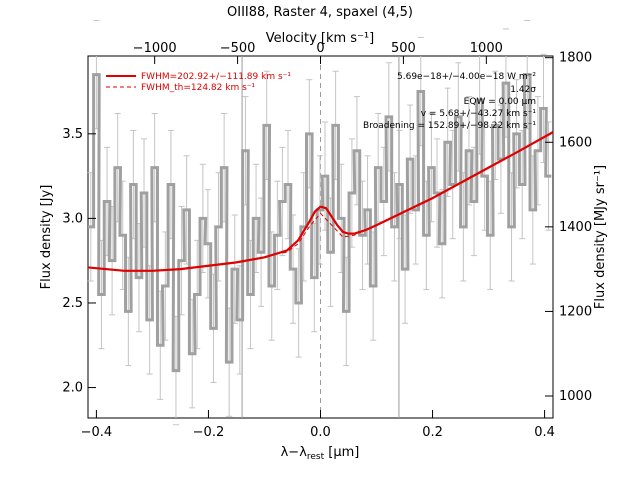 Image resolution: width=640 pixels, height=480 pixels. What do you see at coordinates (449, 126) in the screenshot?
I see `annotation-broadening: Broadening = 152.89+/−98.22 km s⁻¹` at bounding box center [449, 126].